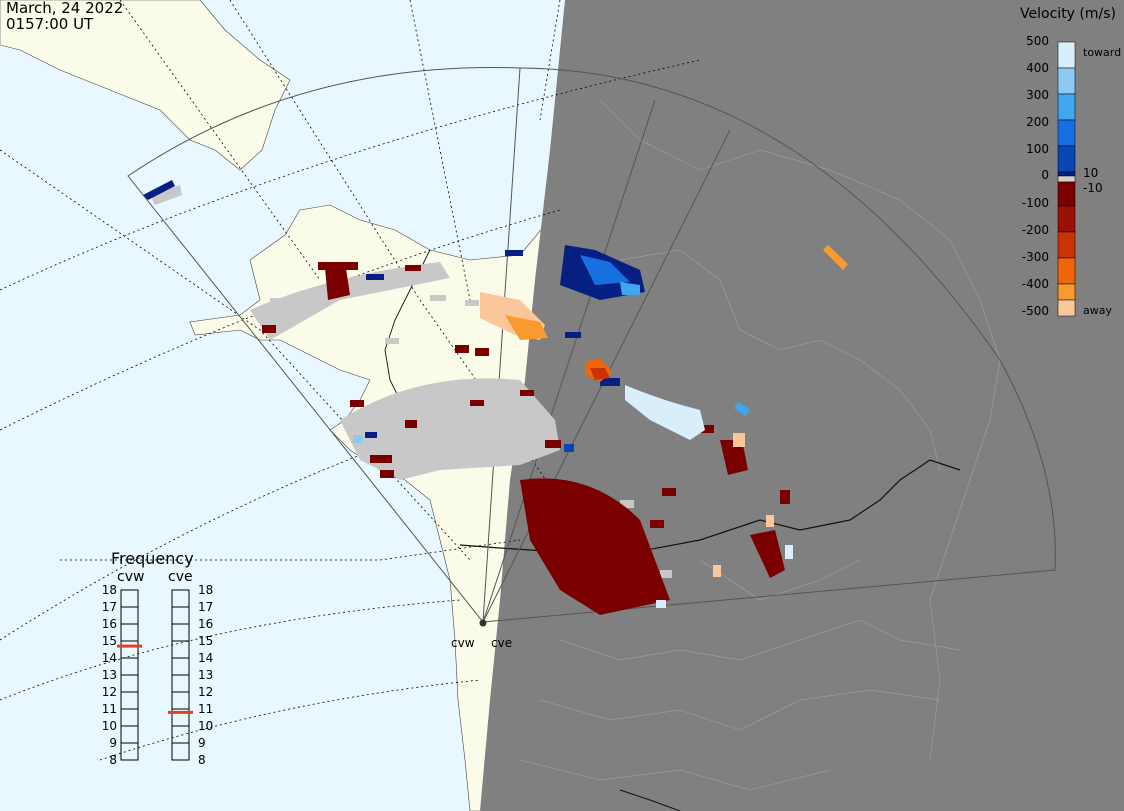 This screenshot has width=1124, height=811. Describe the element at coordinates (206, 658) in the screenshot. I see `frequency-tick-cve: 14` at that location.